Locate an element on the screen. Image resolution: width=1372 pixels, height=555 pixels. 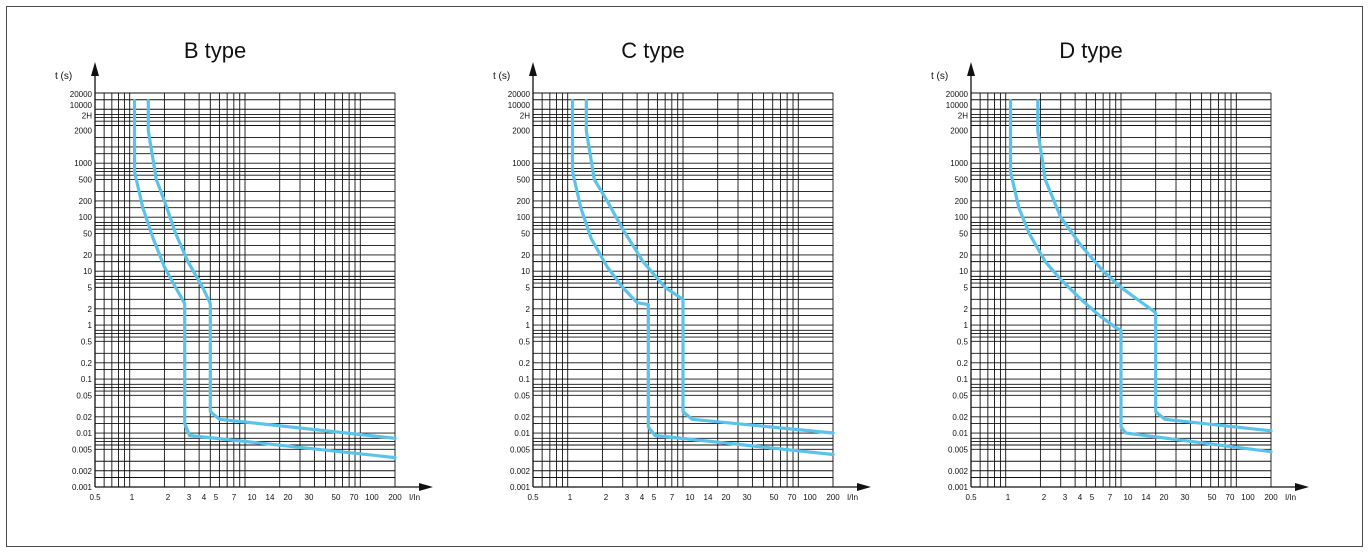
x-tick-label: 10 is located at coordinates (252, 497).